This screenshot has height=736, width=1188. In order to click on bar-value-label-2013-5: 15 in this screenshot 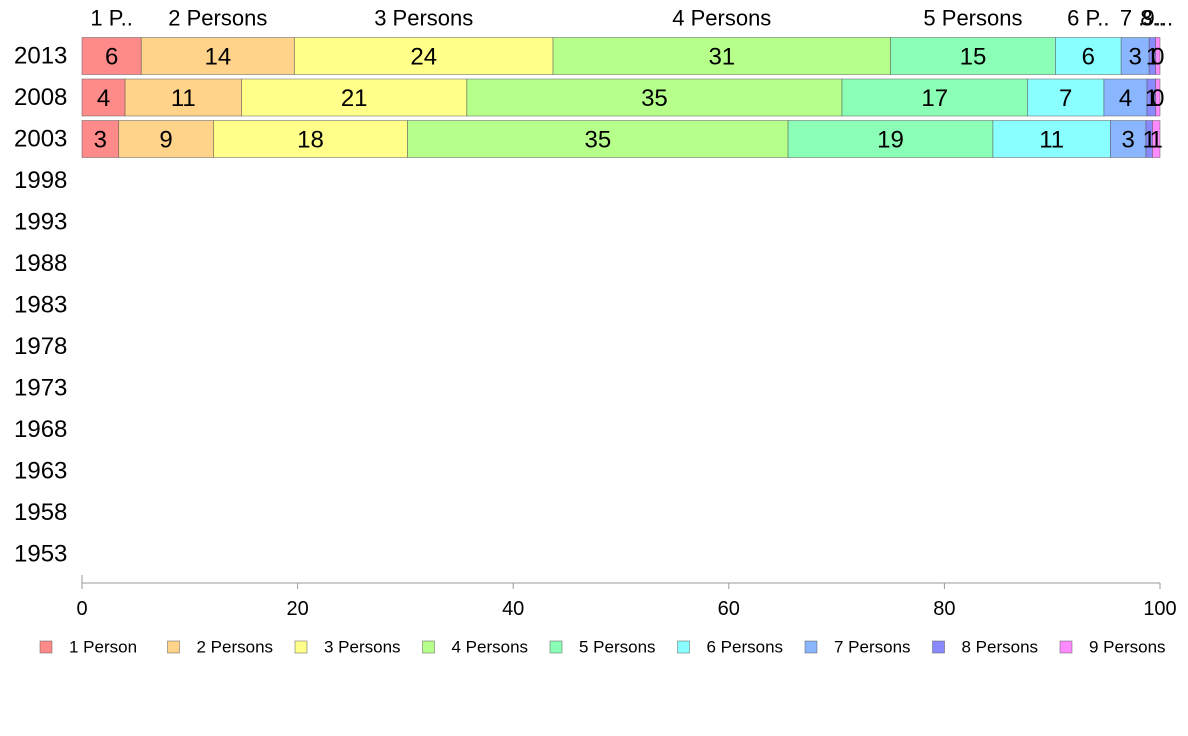, I will do `click(973, 57)`.